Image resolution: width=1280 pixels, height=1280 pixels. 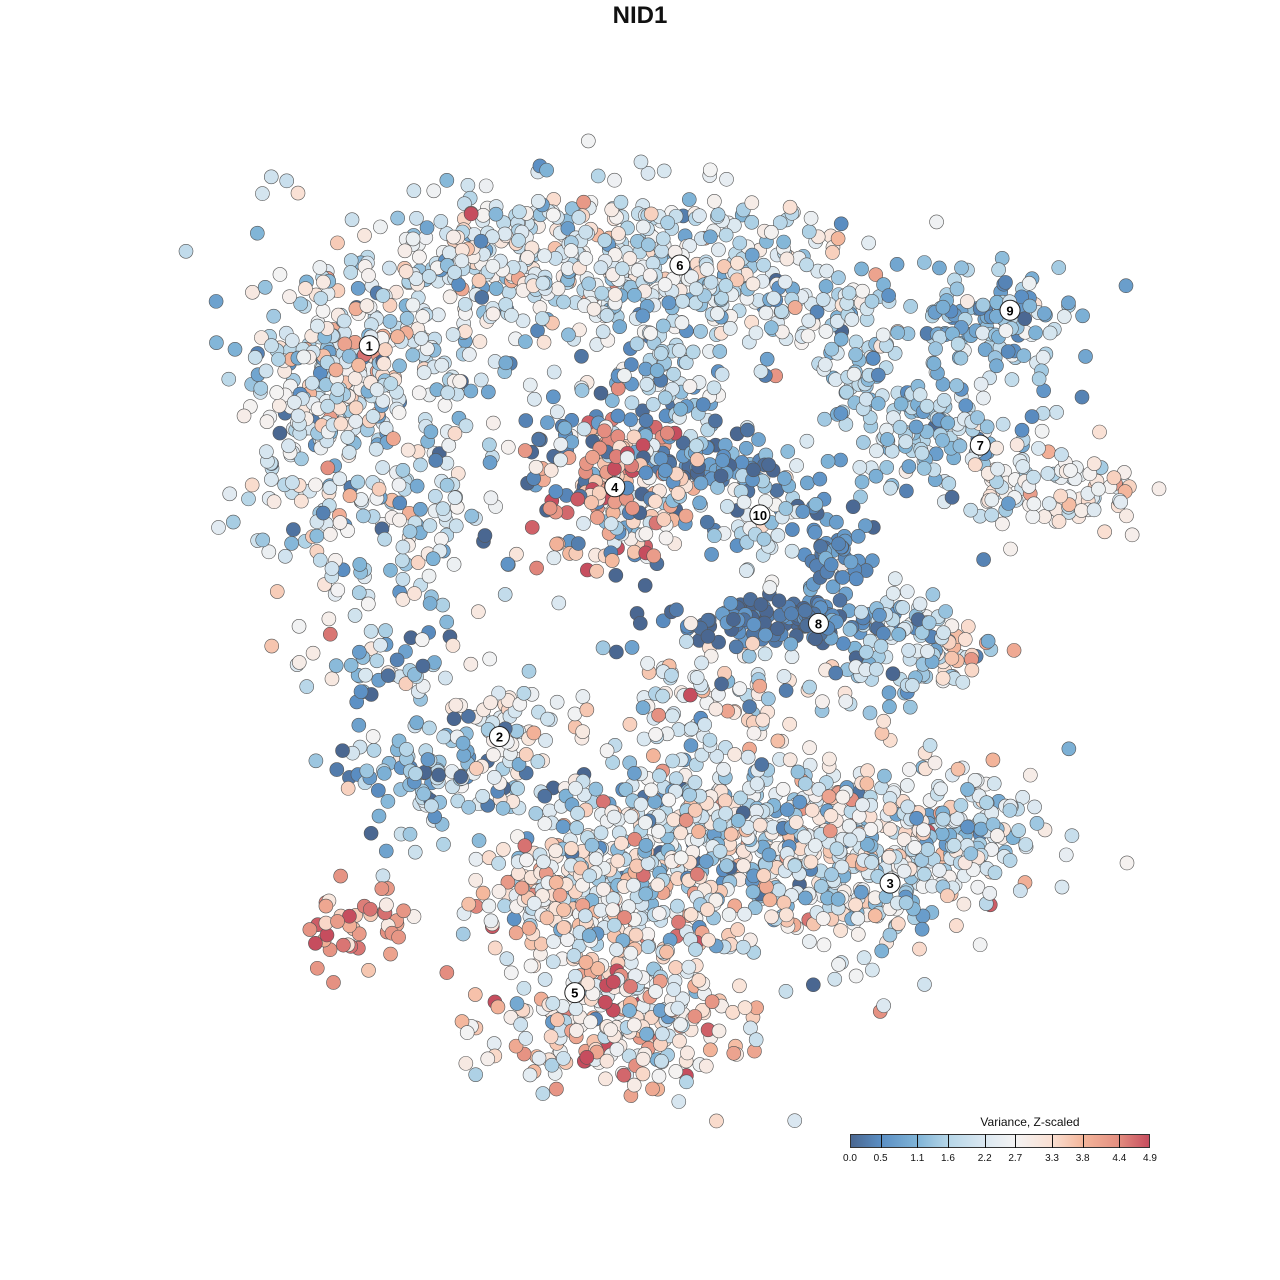 I want to click on cluster-label-text: 1, so click(x=369, y=346).